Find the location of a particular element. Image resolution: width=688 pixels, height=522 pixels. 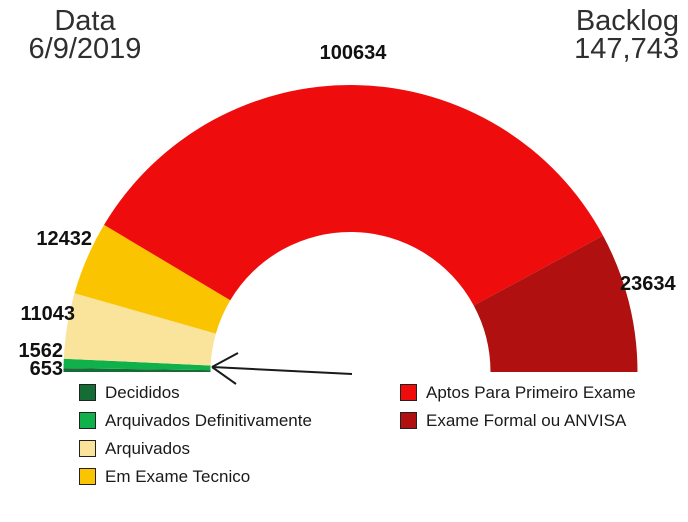

value-label-decididos: 653 is located at coordinates (46, 369).